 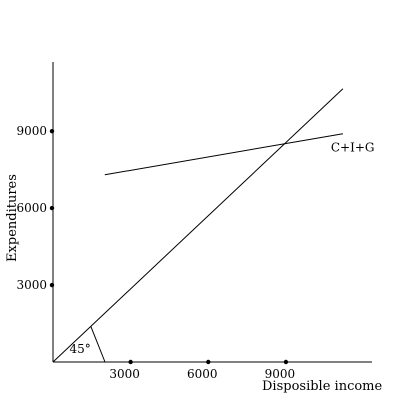 What do you see at coordinates (31, 131) in the screenshot?
I see `y-tick-label: 9000` at bounding box center [31, 131].